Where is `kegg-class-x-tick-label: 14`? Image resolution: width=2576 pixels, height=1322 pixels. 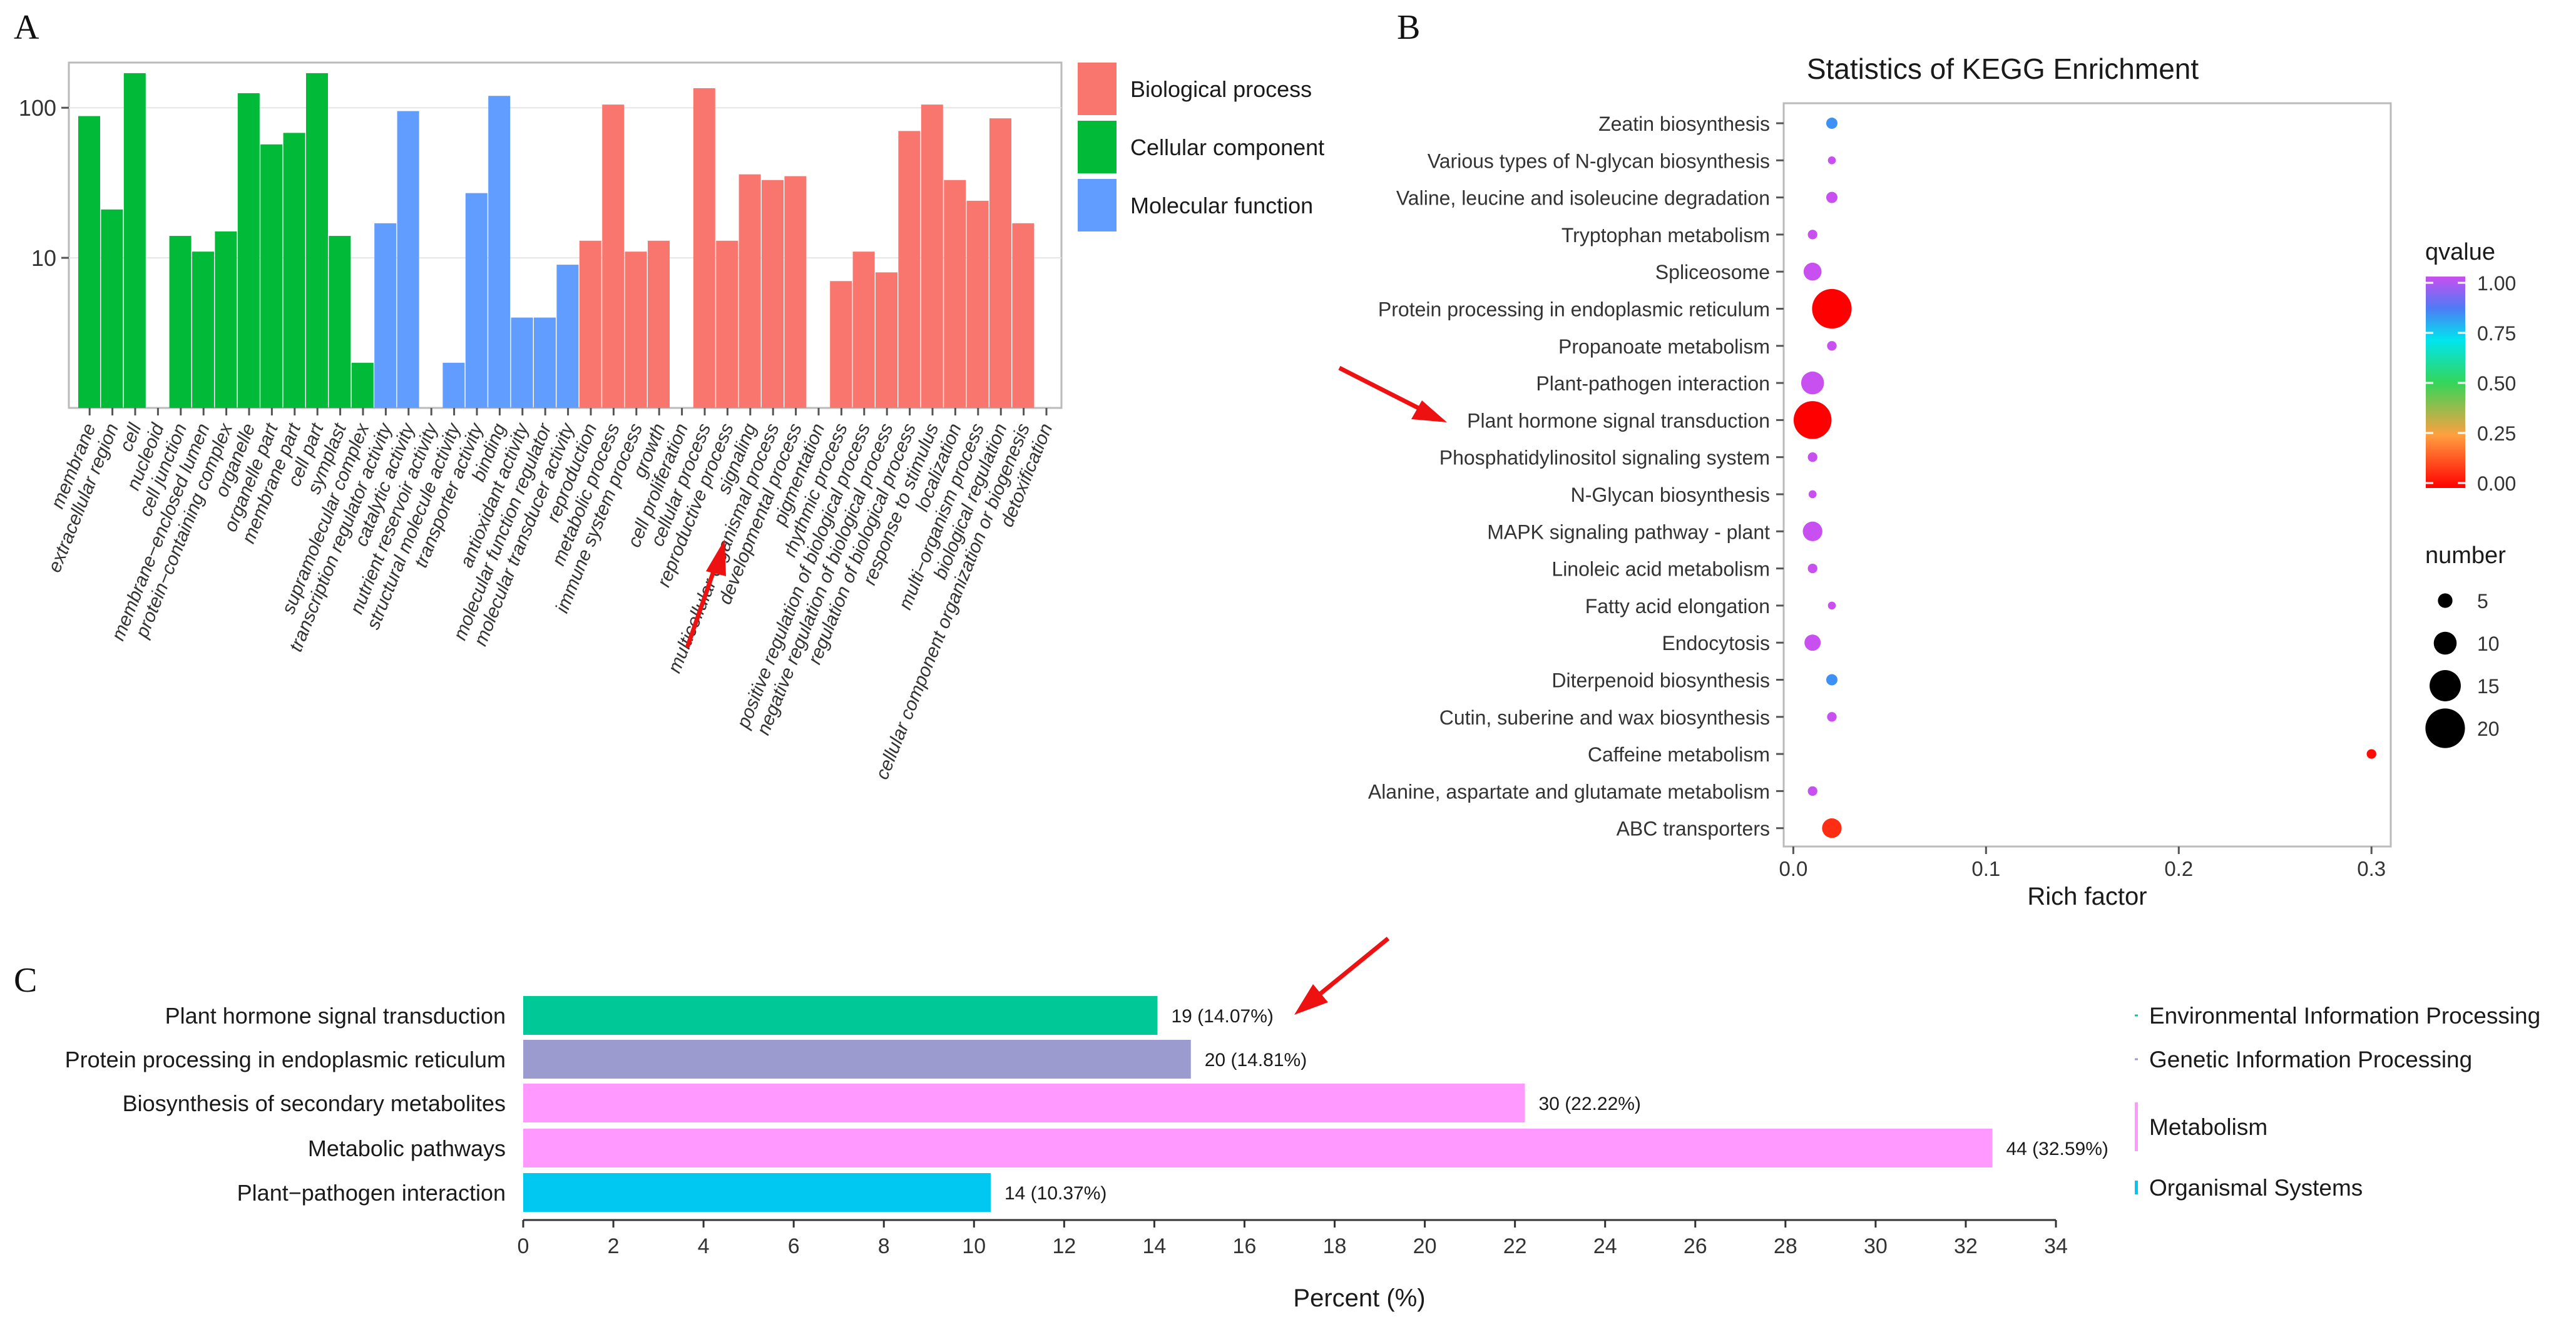
kegg-class-x-tick-label: 14 is located at coordinates (1154, 1246).